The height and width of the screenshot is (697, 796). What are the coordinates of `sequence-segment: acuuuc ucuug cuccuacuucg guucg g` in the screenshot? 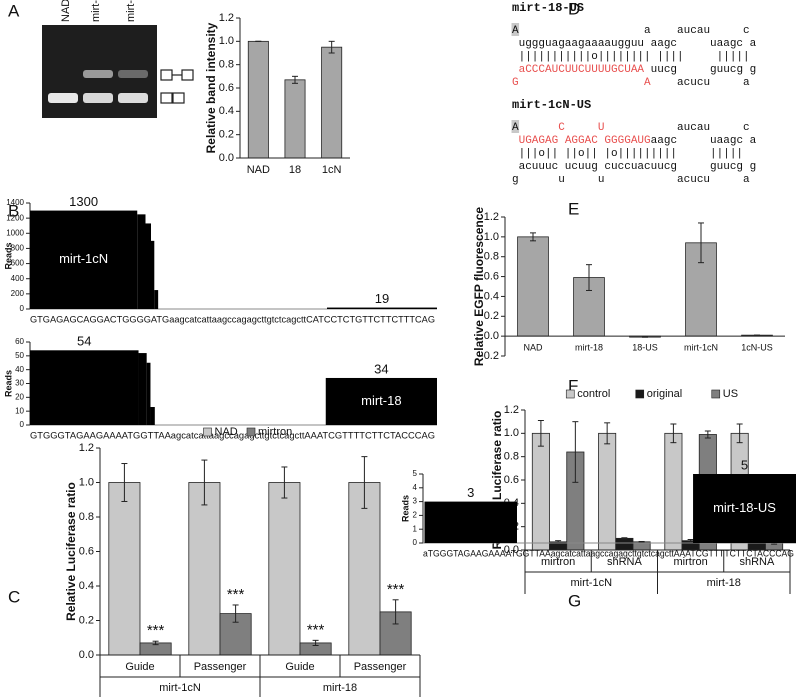 It's located at (634, 167).